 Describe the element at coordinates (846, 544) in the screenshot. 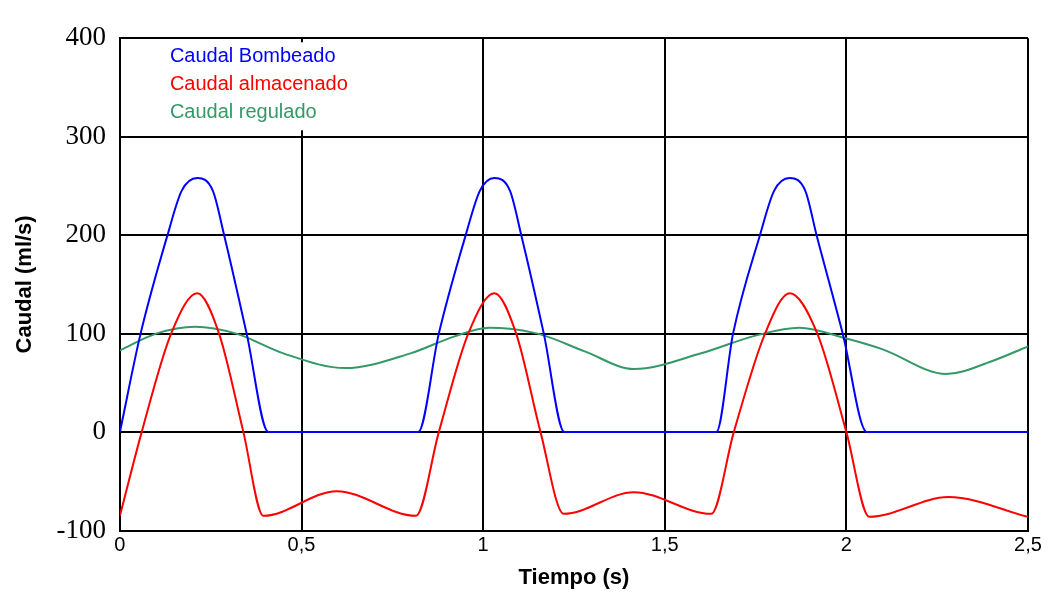

I see `x-tick-label: 2` at that location.